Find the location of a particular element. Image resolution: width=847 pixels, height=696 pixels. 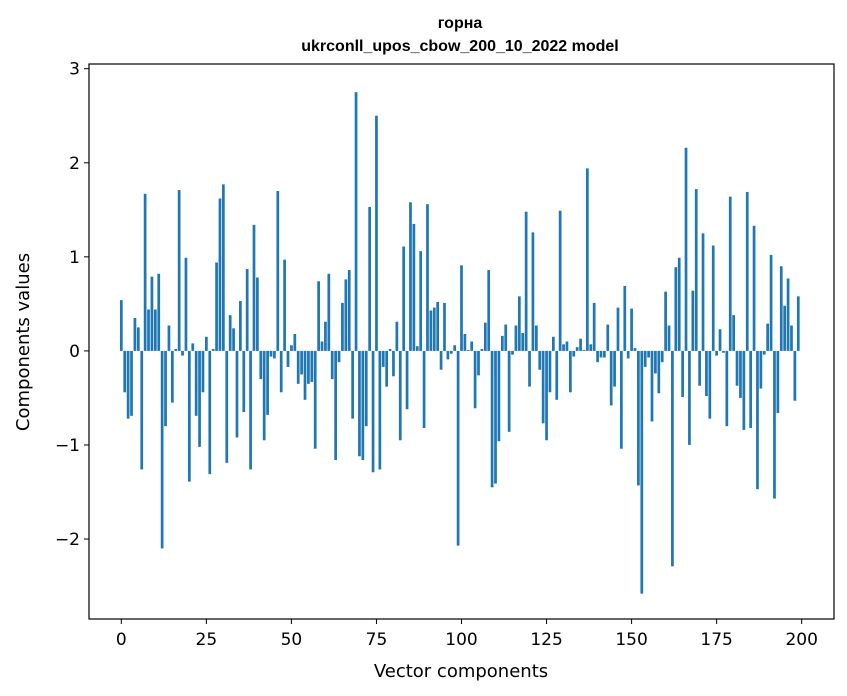

y-tick-label: −2 is located at coordinates (67, 540).